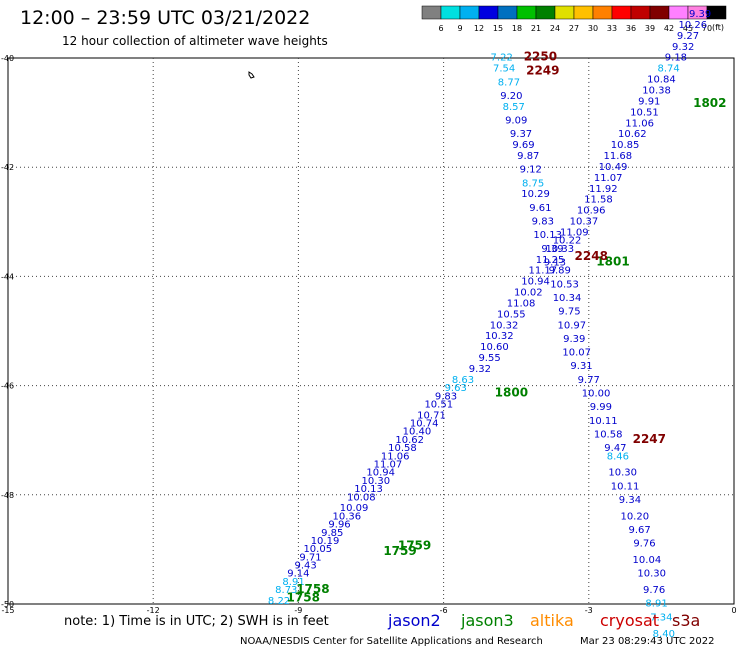  Describe the element at coordinates (591, 256) in the screenshot. I see `pass-time-label: 2248` at that location.